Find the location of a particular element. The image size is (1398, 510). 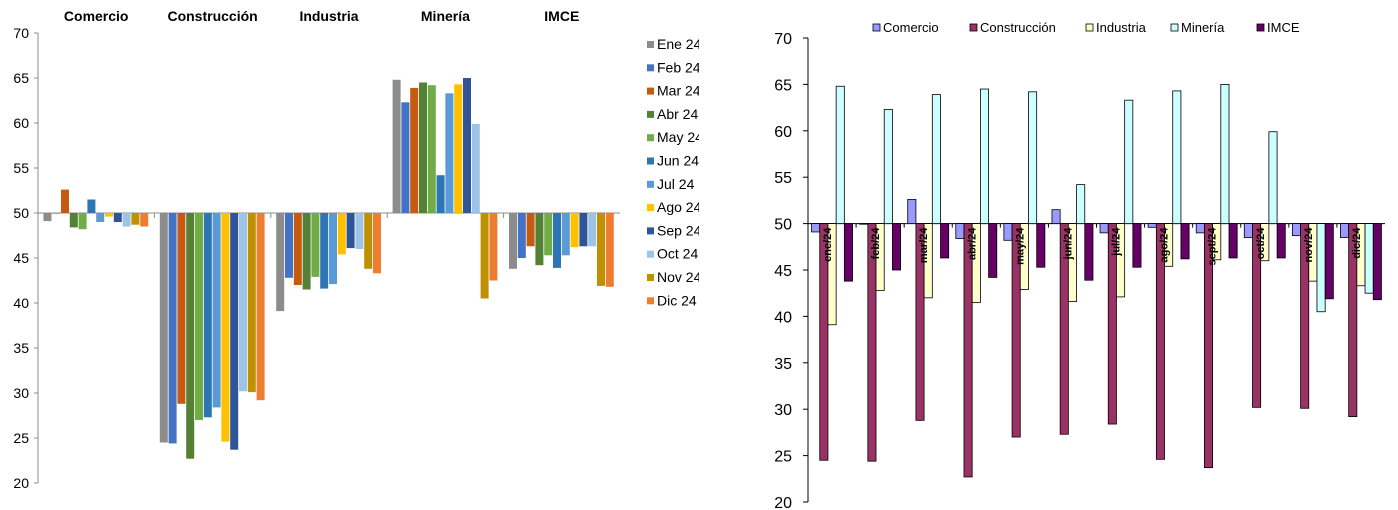

category-label: IMCE is located at coordinates (561, 16).